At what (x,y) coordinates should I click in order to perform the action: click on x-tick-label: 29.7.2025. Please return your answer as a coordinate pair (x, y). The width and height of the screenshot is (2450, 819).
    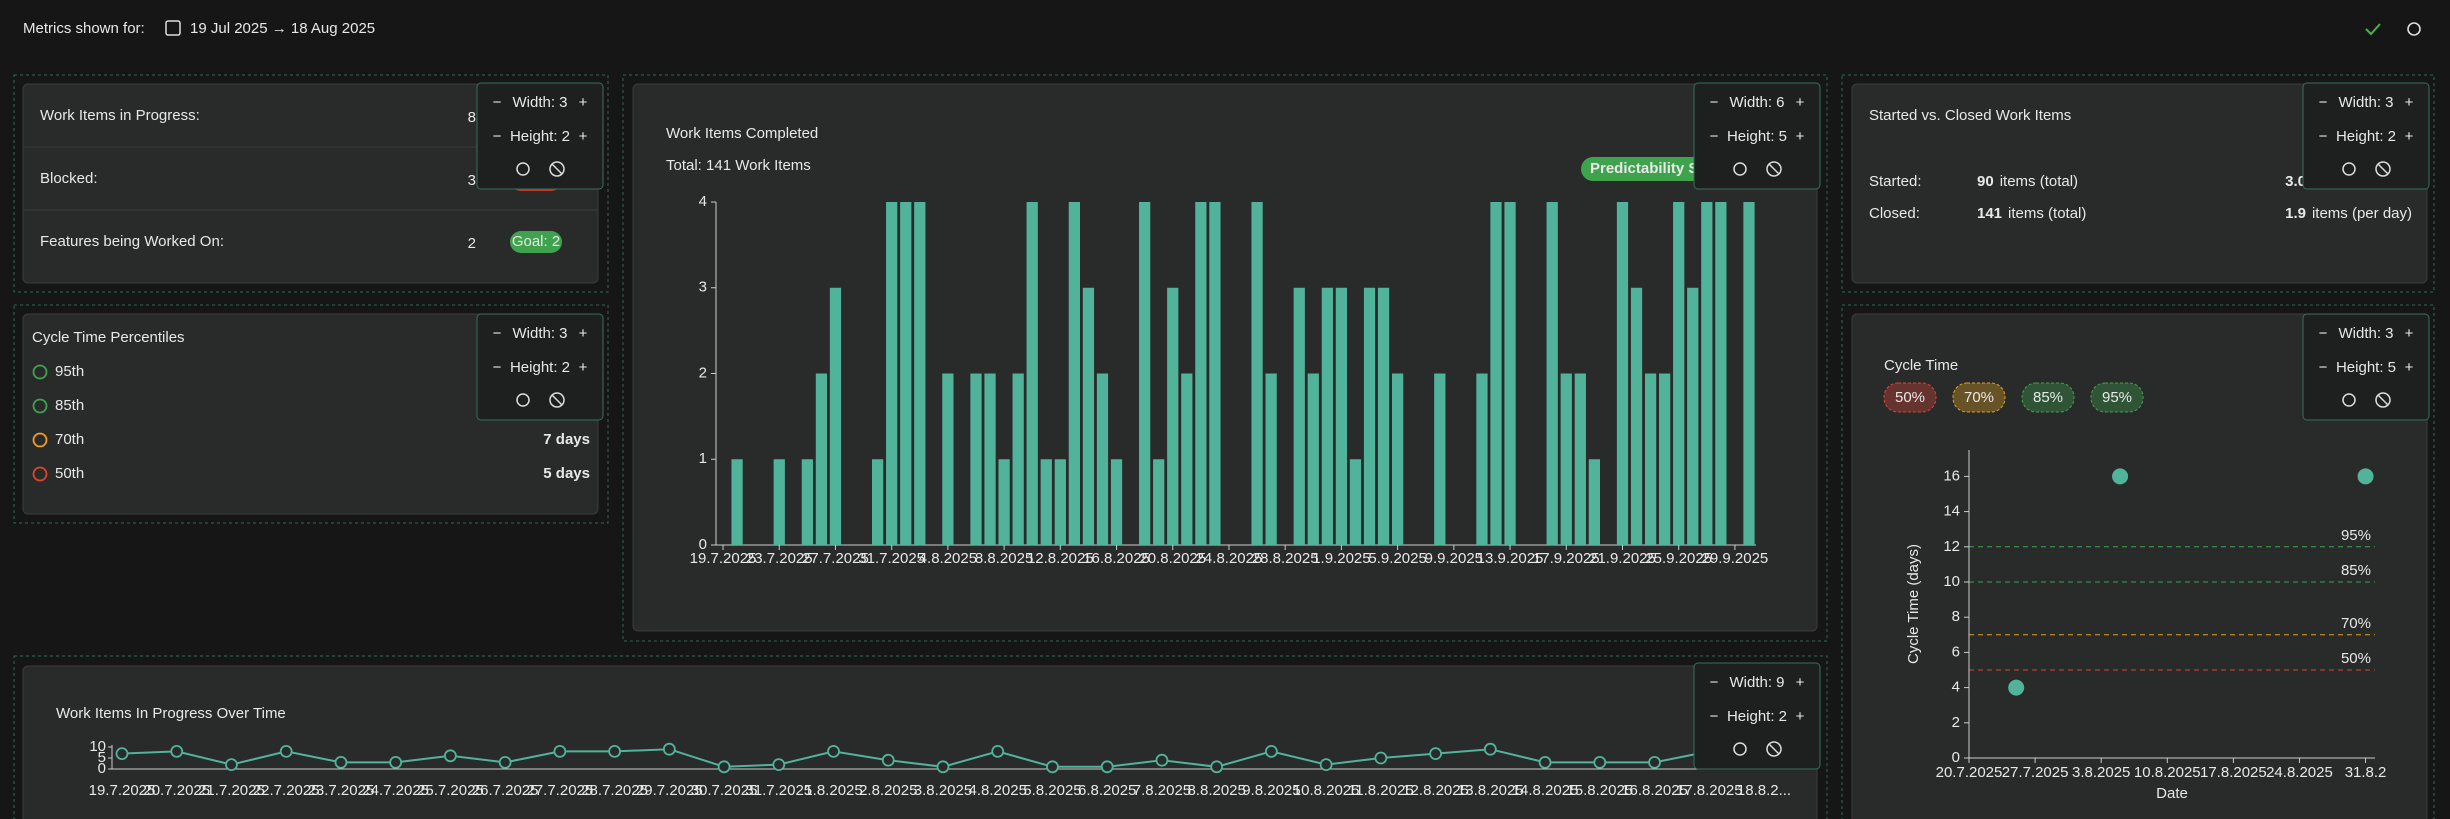
    Looking at the image, I should click on (669, 790).